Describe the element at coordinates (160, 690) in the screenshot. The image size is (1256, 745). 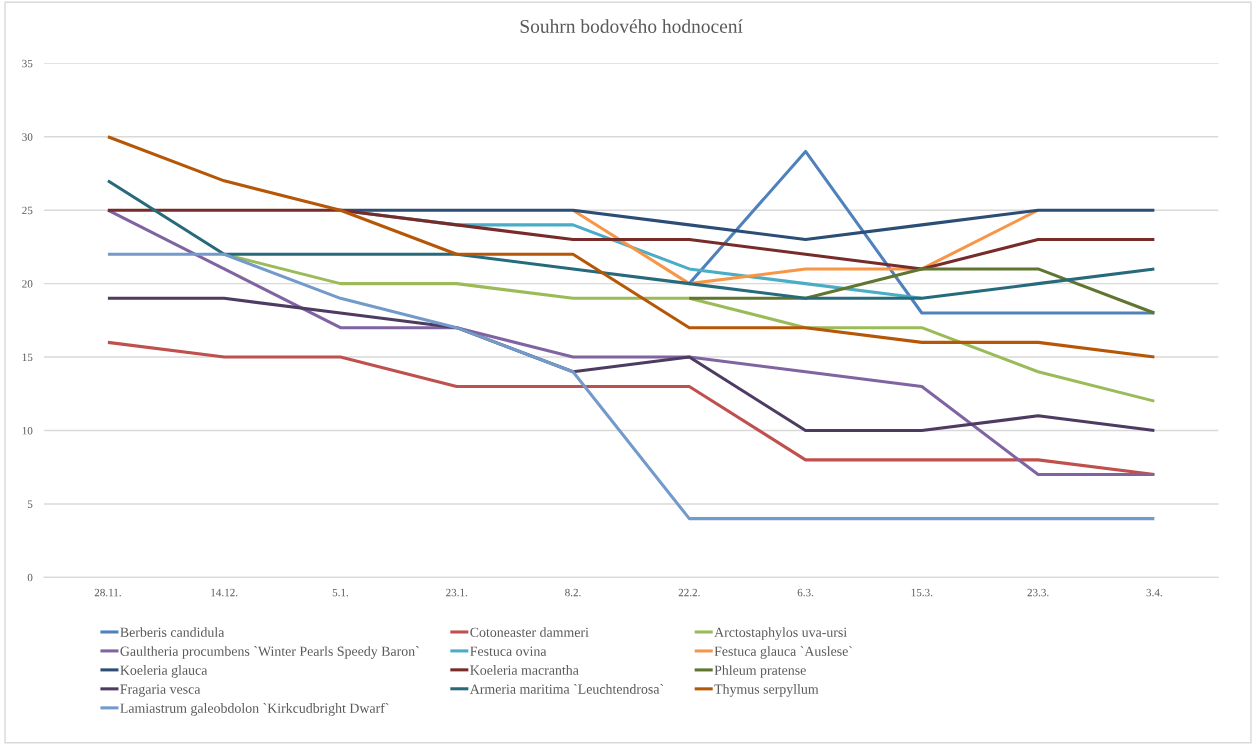
I see `legend-label: Fragaria vesca` at that location.